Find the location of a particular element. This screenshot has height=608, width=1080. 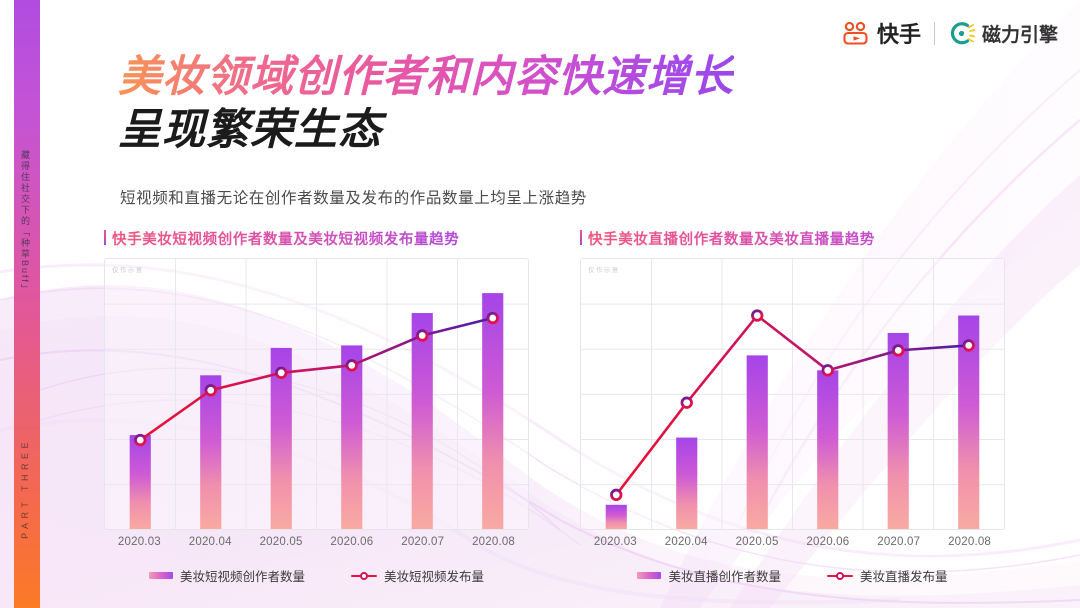

magnetic-engine-brand: 磁力引擎 is located at coordinates (1003, 33).